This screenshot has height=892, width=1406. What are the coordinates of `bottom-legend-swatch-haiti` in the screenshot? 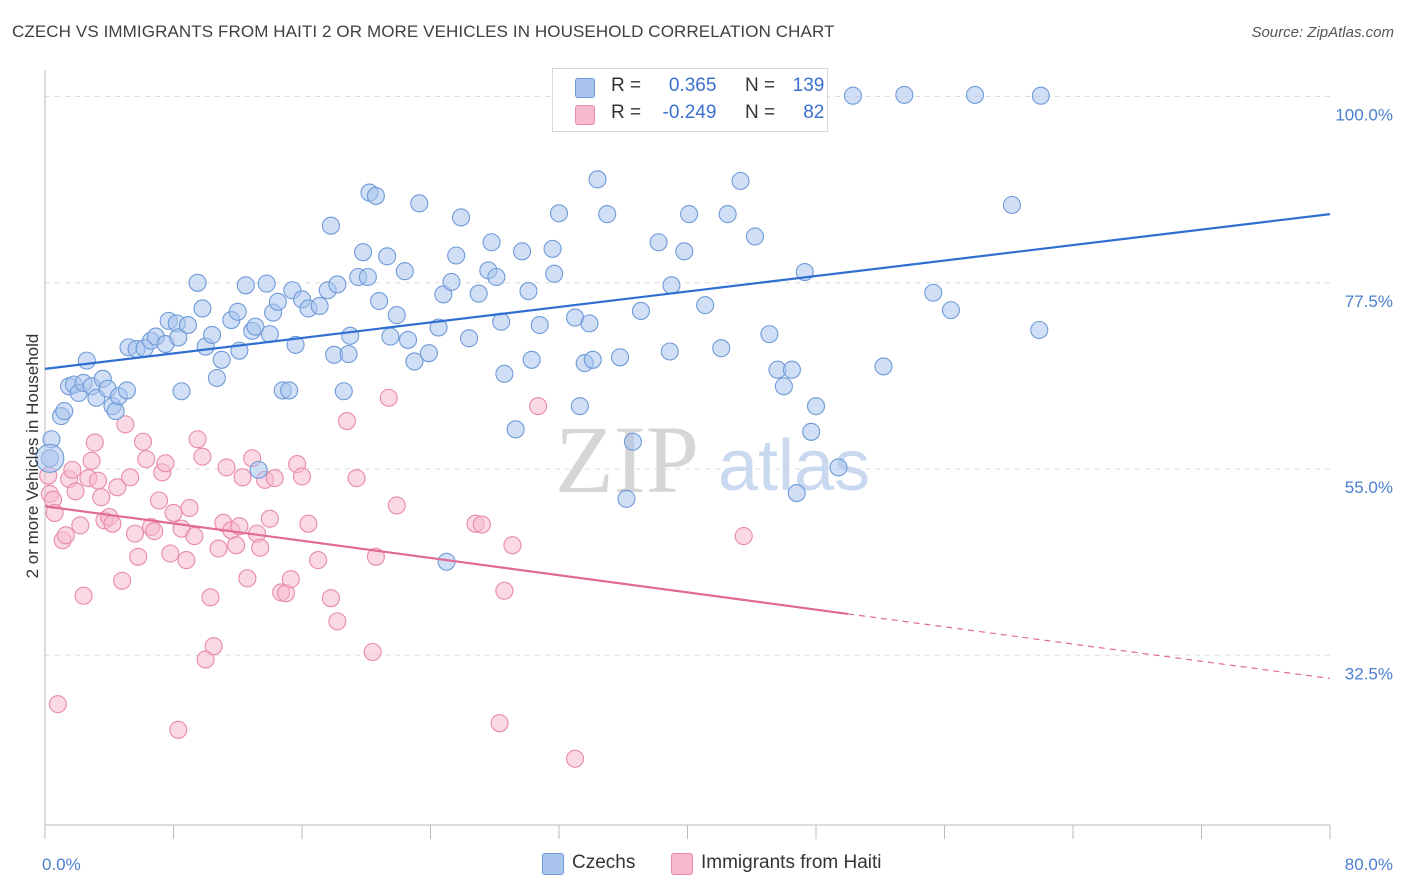 It's located at (682, 864).